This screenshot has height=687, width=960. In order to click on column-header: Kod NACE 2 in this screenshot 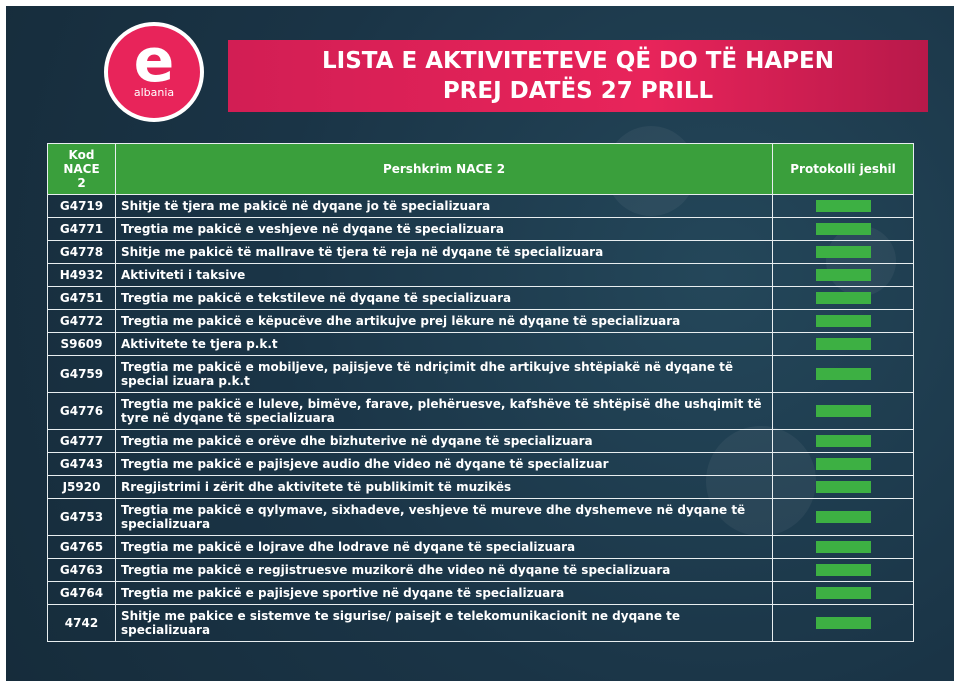, I will do `click(81, 169)`.